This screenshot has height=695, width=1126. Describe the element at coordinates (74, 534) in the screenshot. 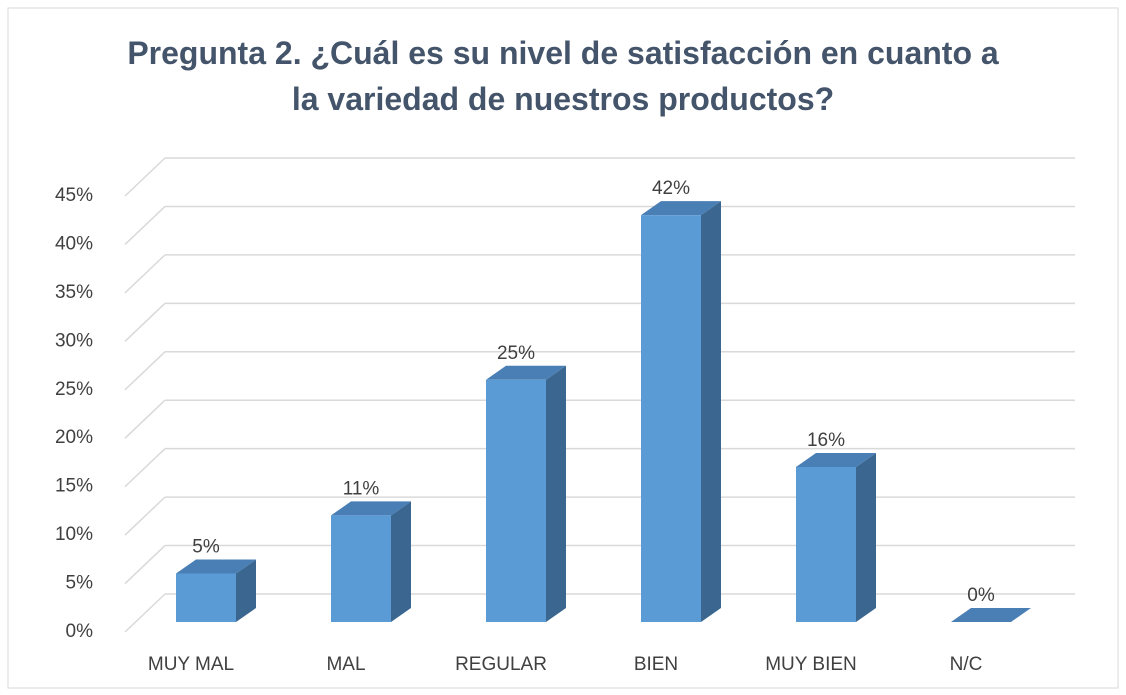

I see `y-tick-label: 10%` at that location.